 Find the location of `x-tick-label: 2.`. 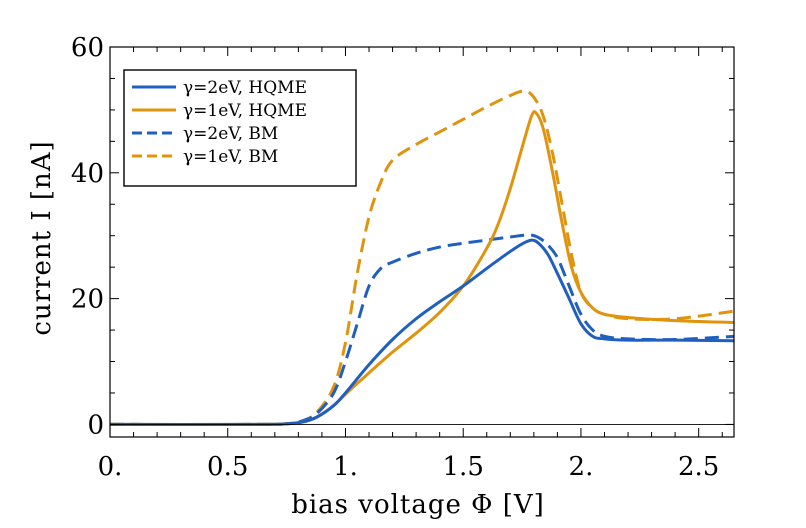

x-tick-label: 2. is located at coordinates (581, 467).